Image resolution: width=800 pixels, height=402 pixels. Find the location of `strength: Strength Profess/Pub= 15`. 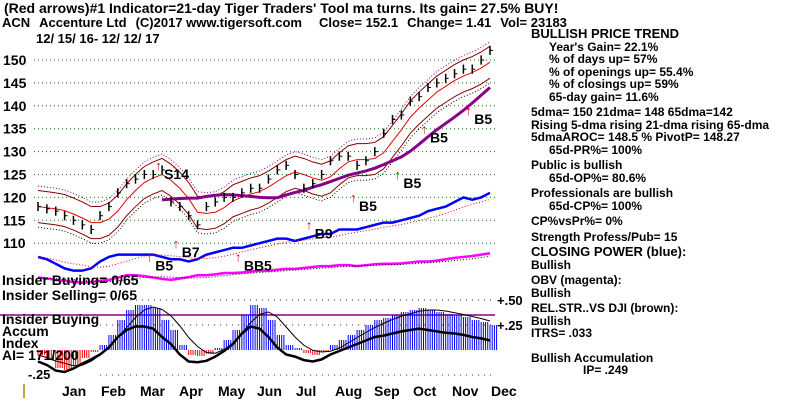

strength: Strength Profess/Pub= 15 is located at coordinates (604, 236).